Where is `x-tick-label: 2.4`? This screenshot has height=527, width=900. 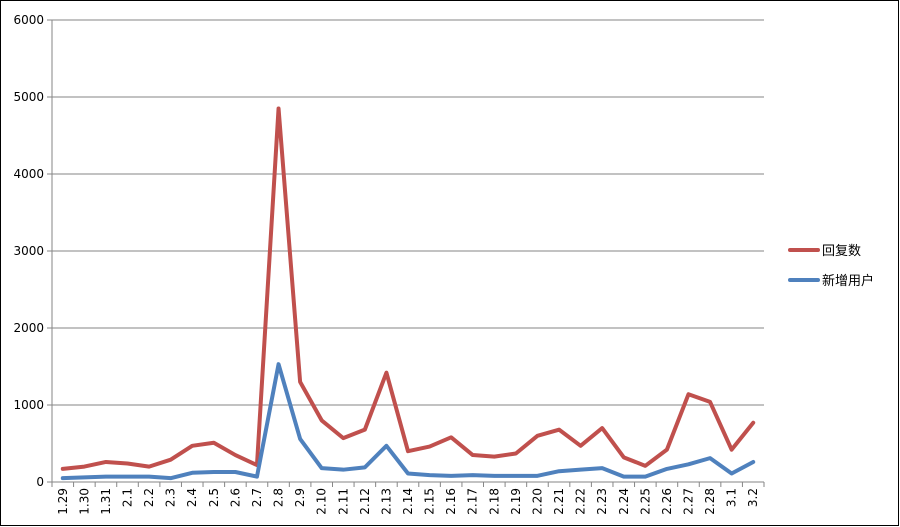 x-tick-label: 2.4 is located at coordinates (192, 497).